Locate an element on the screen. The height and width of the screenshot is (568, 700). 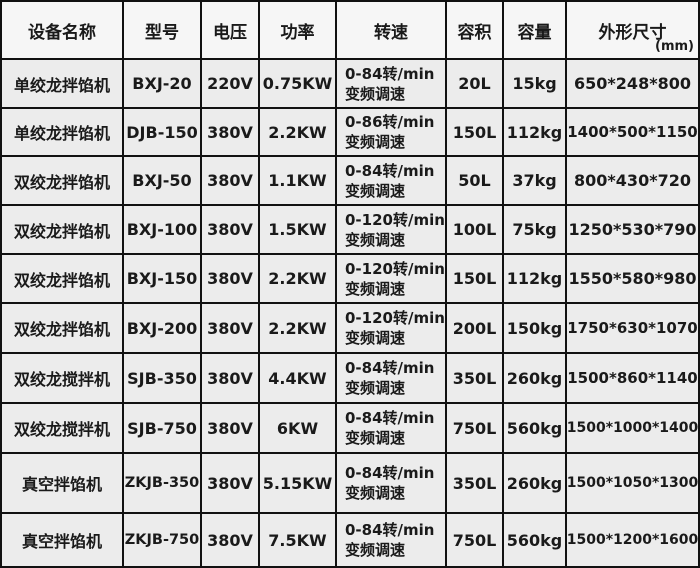
header-cell: 设备名称 is located at coordinates (62, 30).